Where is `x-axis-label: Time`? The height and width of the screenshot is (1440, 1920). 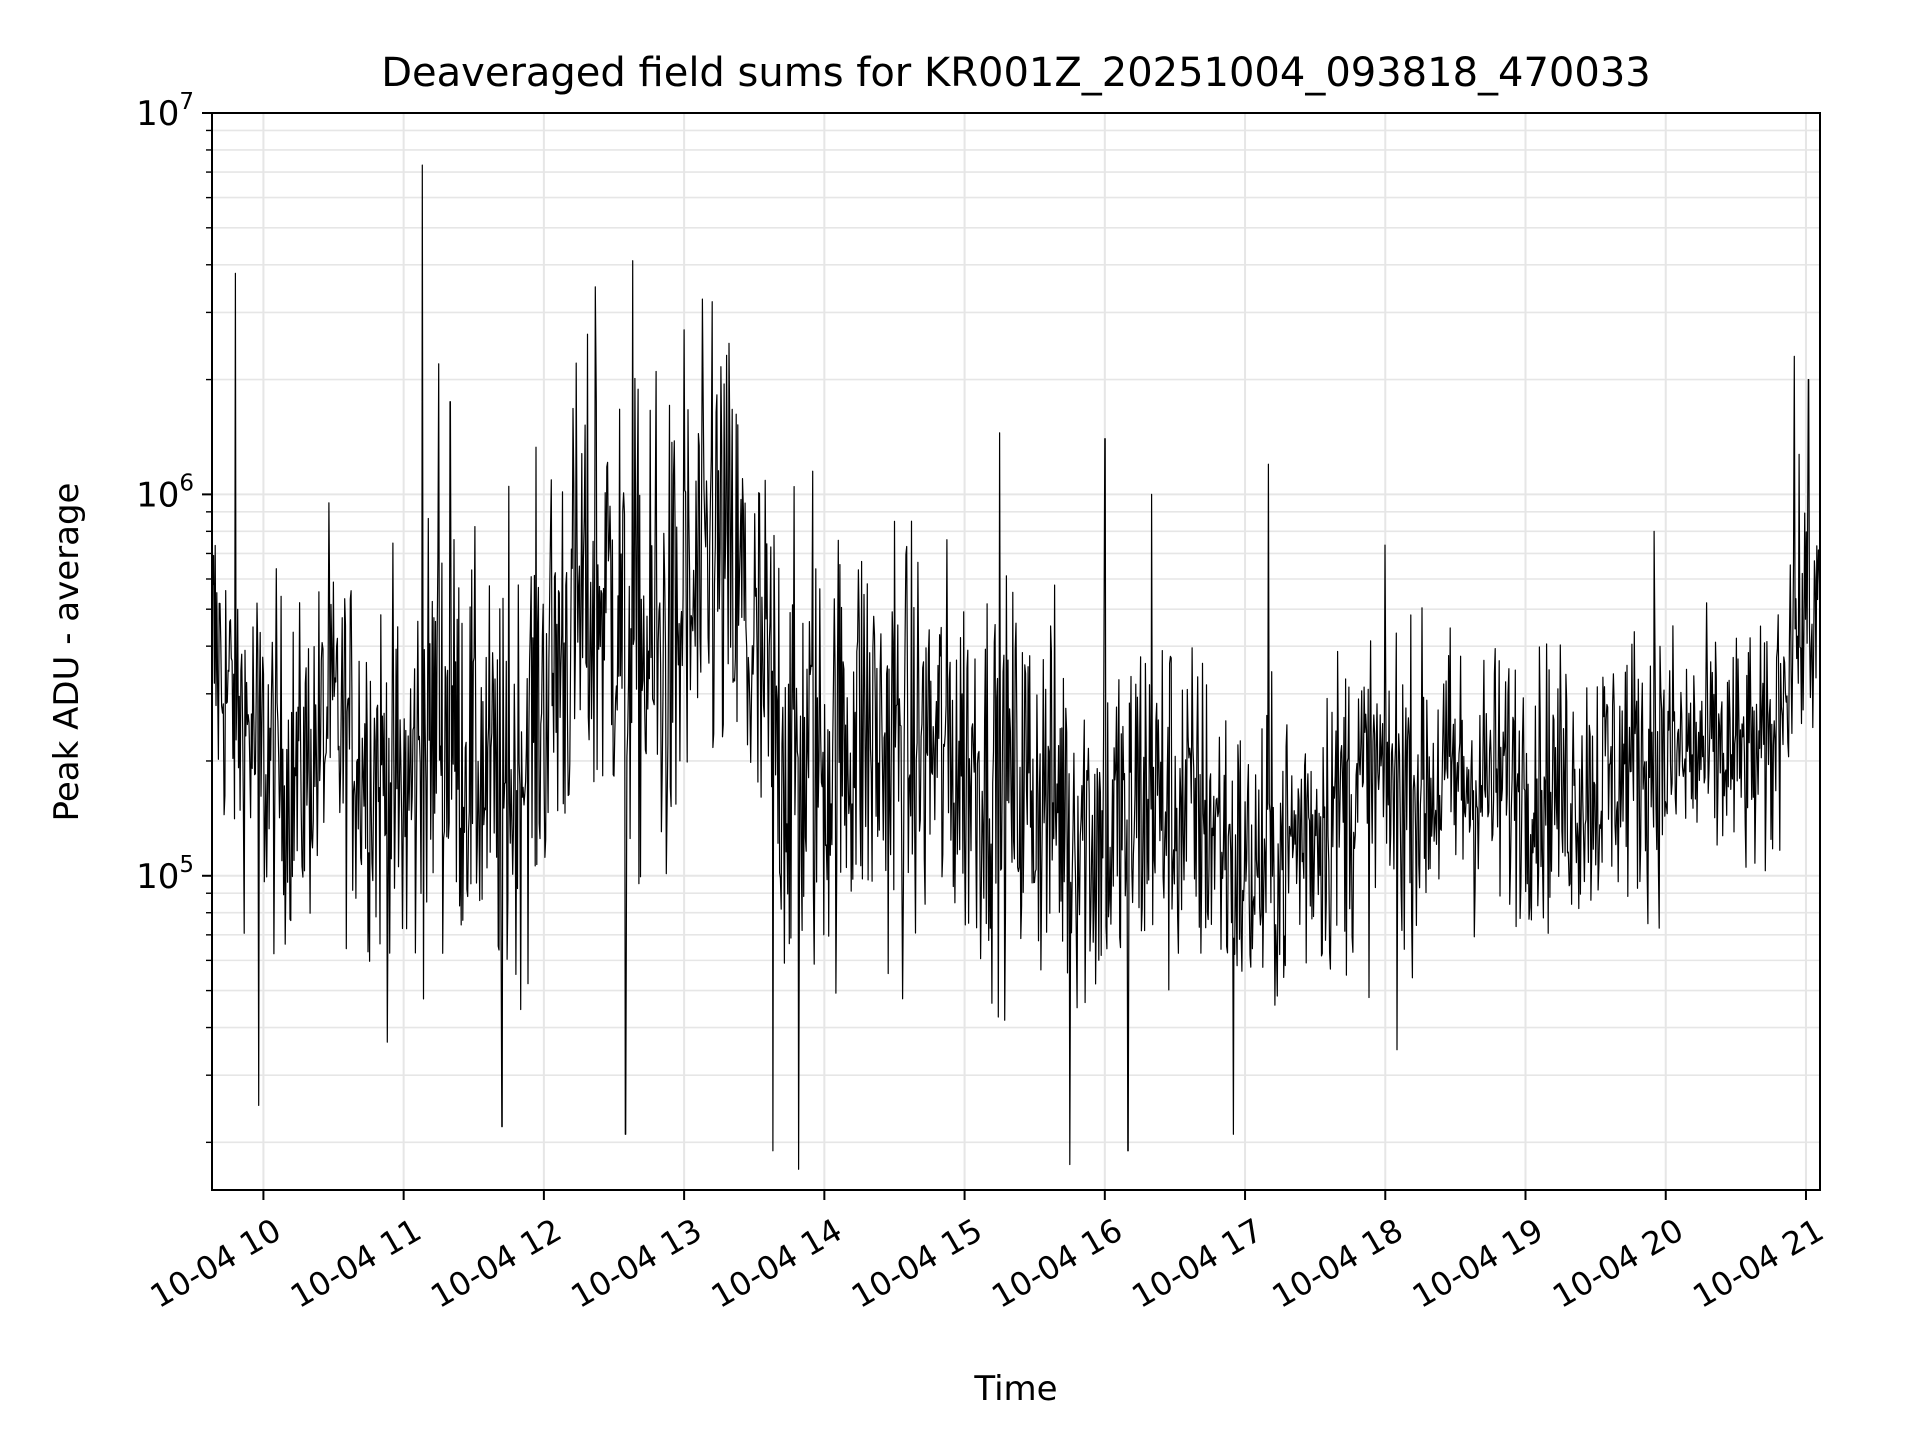 x-axis-label: Time is located at coordinates (1015, 1389).